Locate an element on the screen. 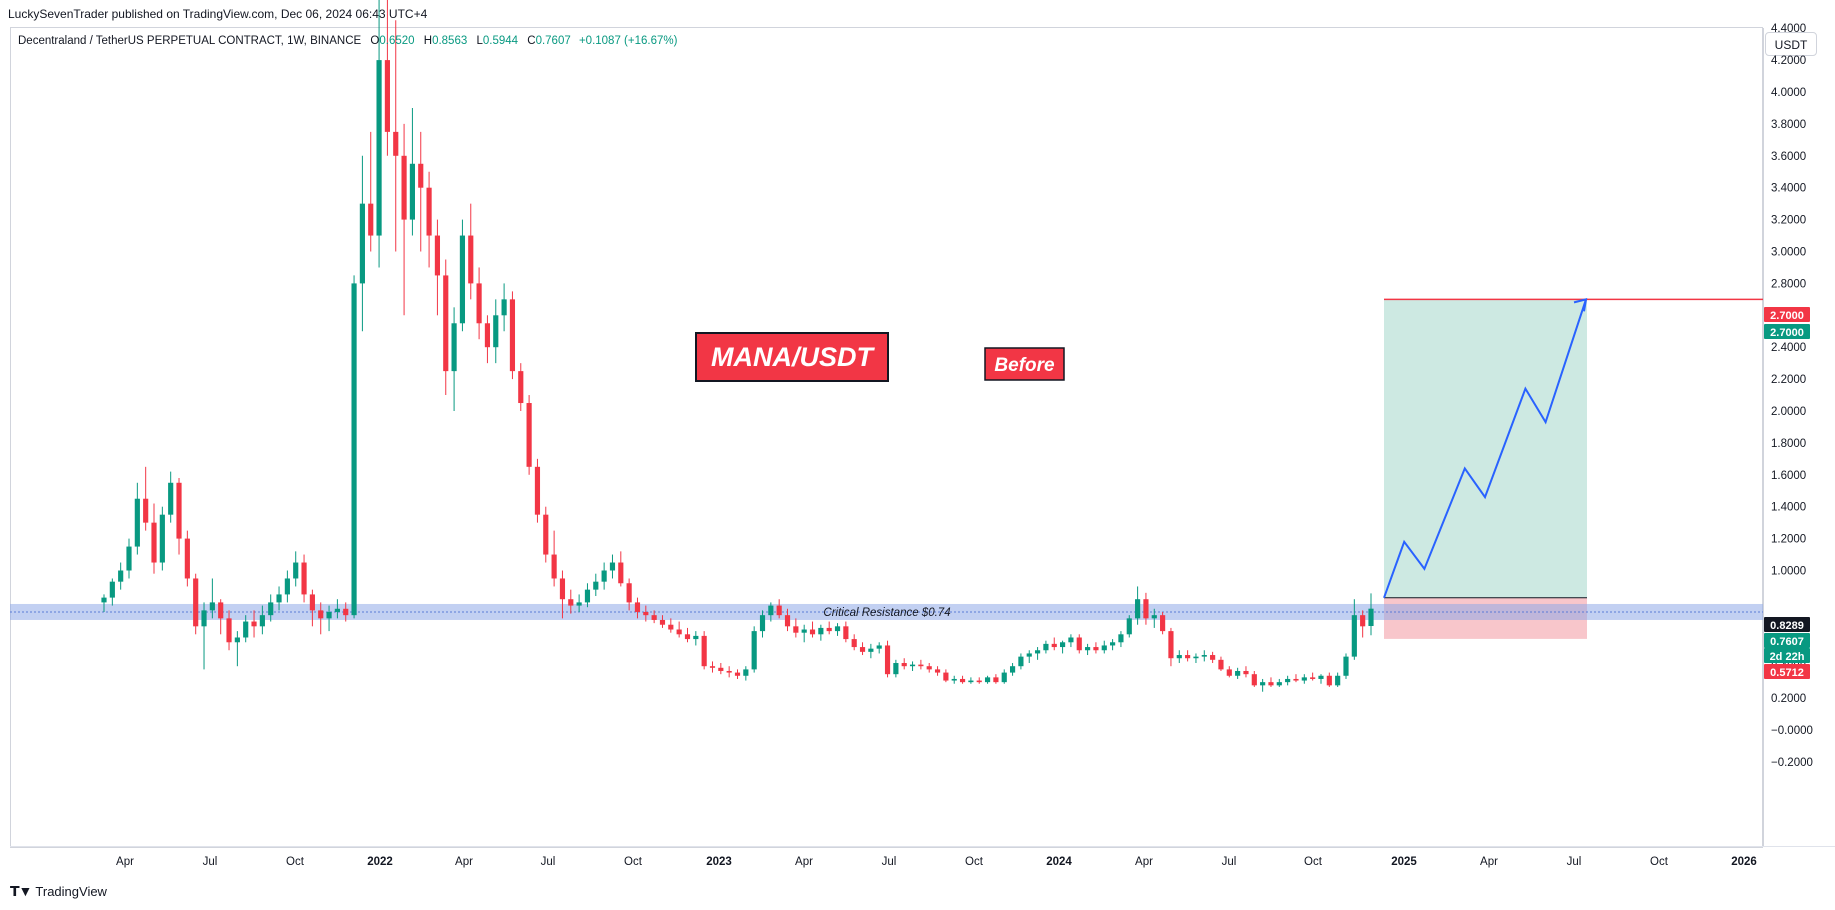  price-label-text: 0.8289 is located at coordinates (1787, 626).